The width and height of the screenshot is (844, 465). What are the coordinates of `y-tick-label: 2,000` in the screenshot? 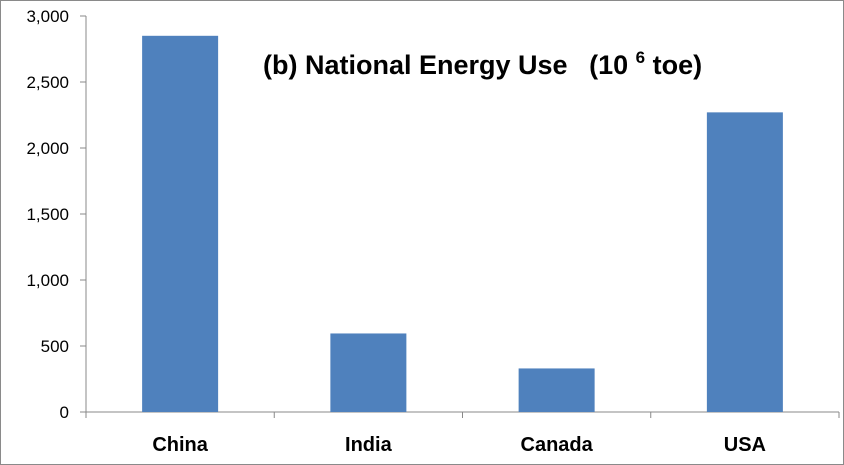 It's located at (47, 148).